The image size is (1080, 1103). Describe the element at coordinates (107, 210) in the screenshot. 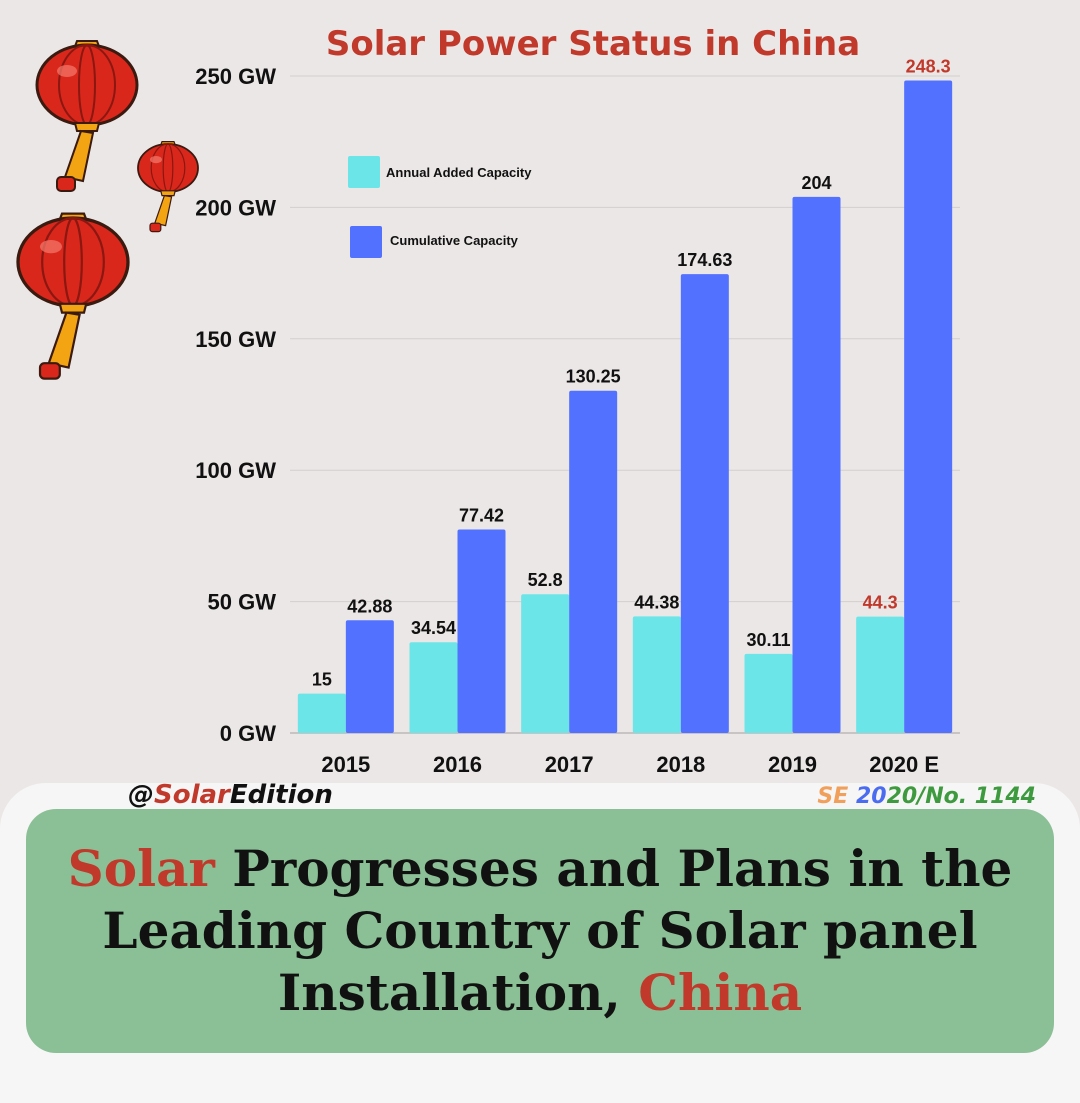

I see `lanterns` at that location.